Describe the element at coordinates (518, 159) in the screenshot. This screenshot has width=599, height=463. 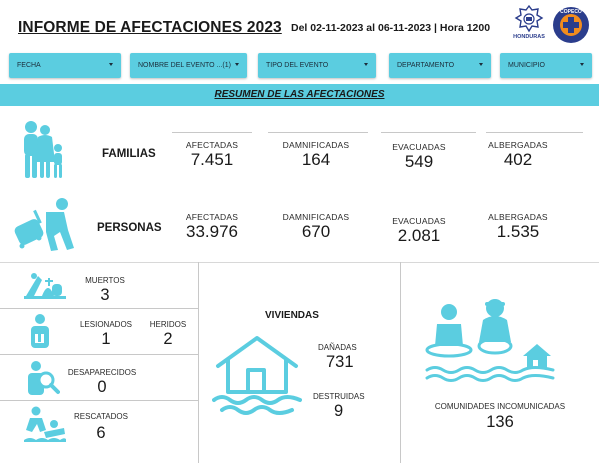
I see `metric-value: 402` at that location.